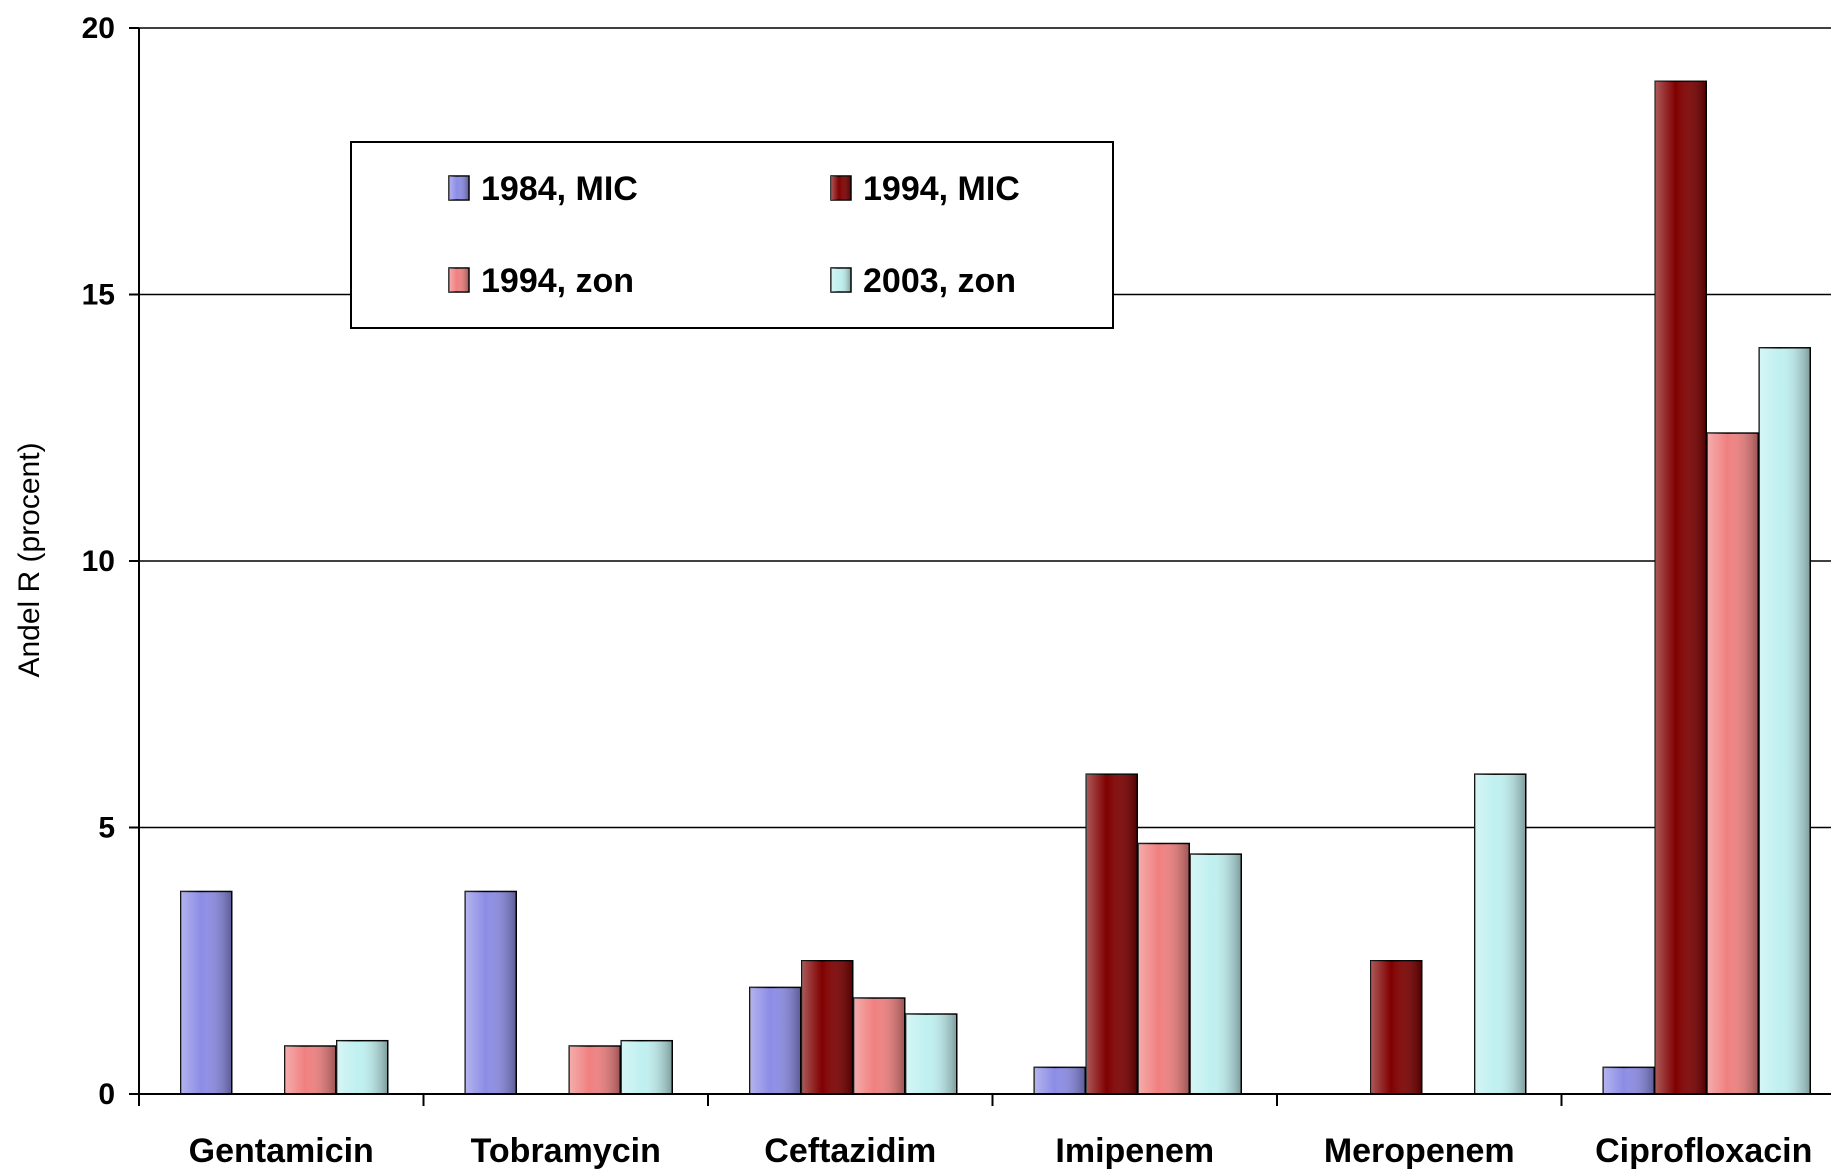 The width and height of the screenshot is (1831, 1175). I want to click on legend-label: 2003, zon, so click(939, 281).